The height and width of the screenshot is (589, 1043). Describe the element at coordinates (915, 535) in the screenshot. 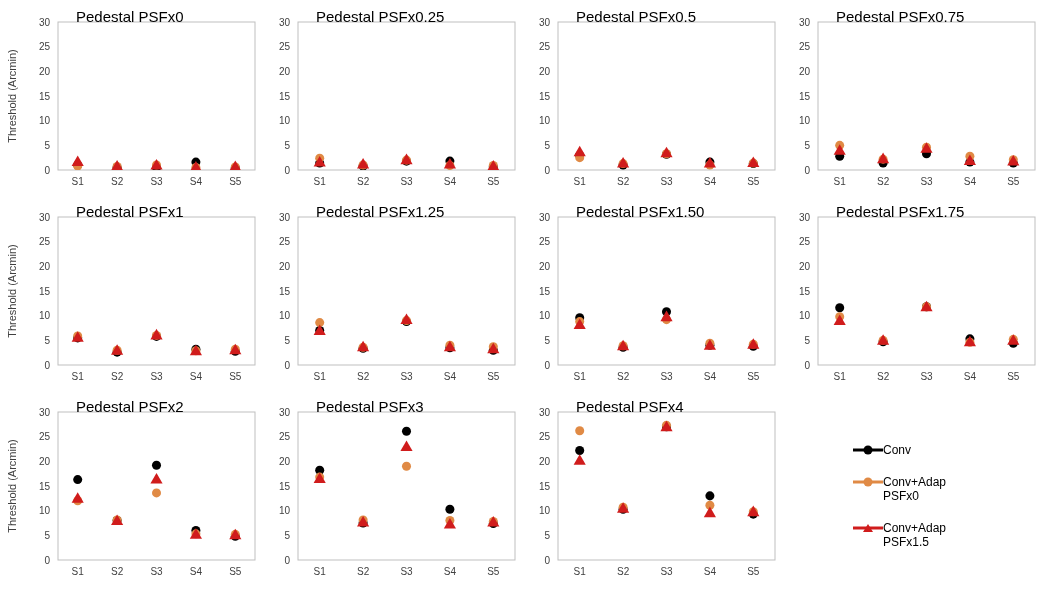

I see `legend-label: Conv+Adap PSFx1.5` at that location.